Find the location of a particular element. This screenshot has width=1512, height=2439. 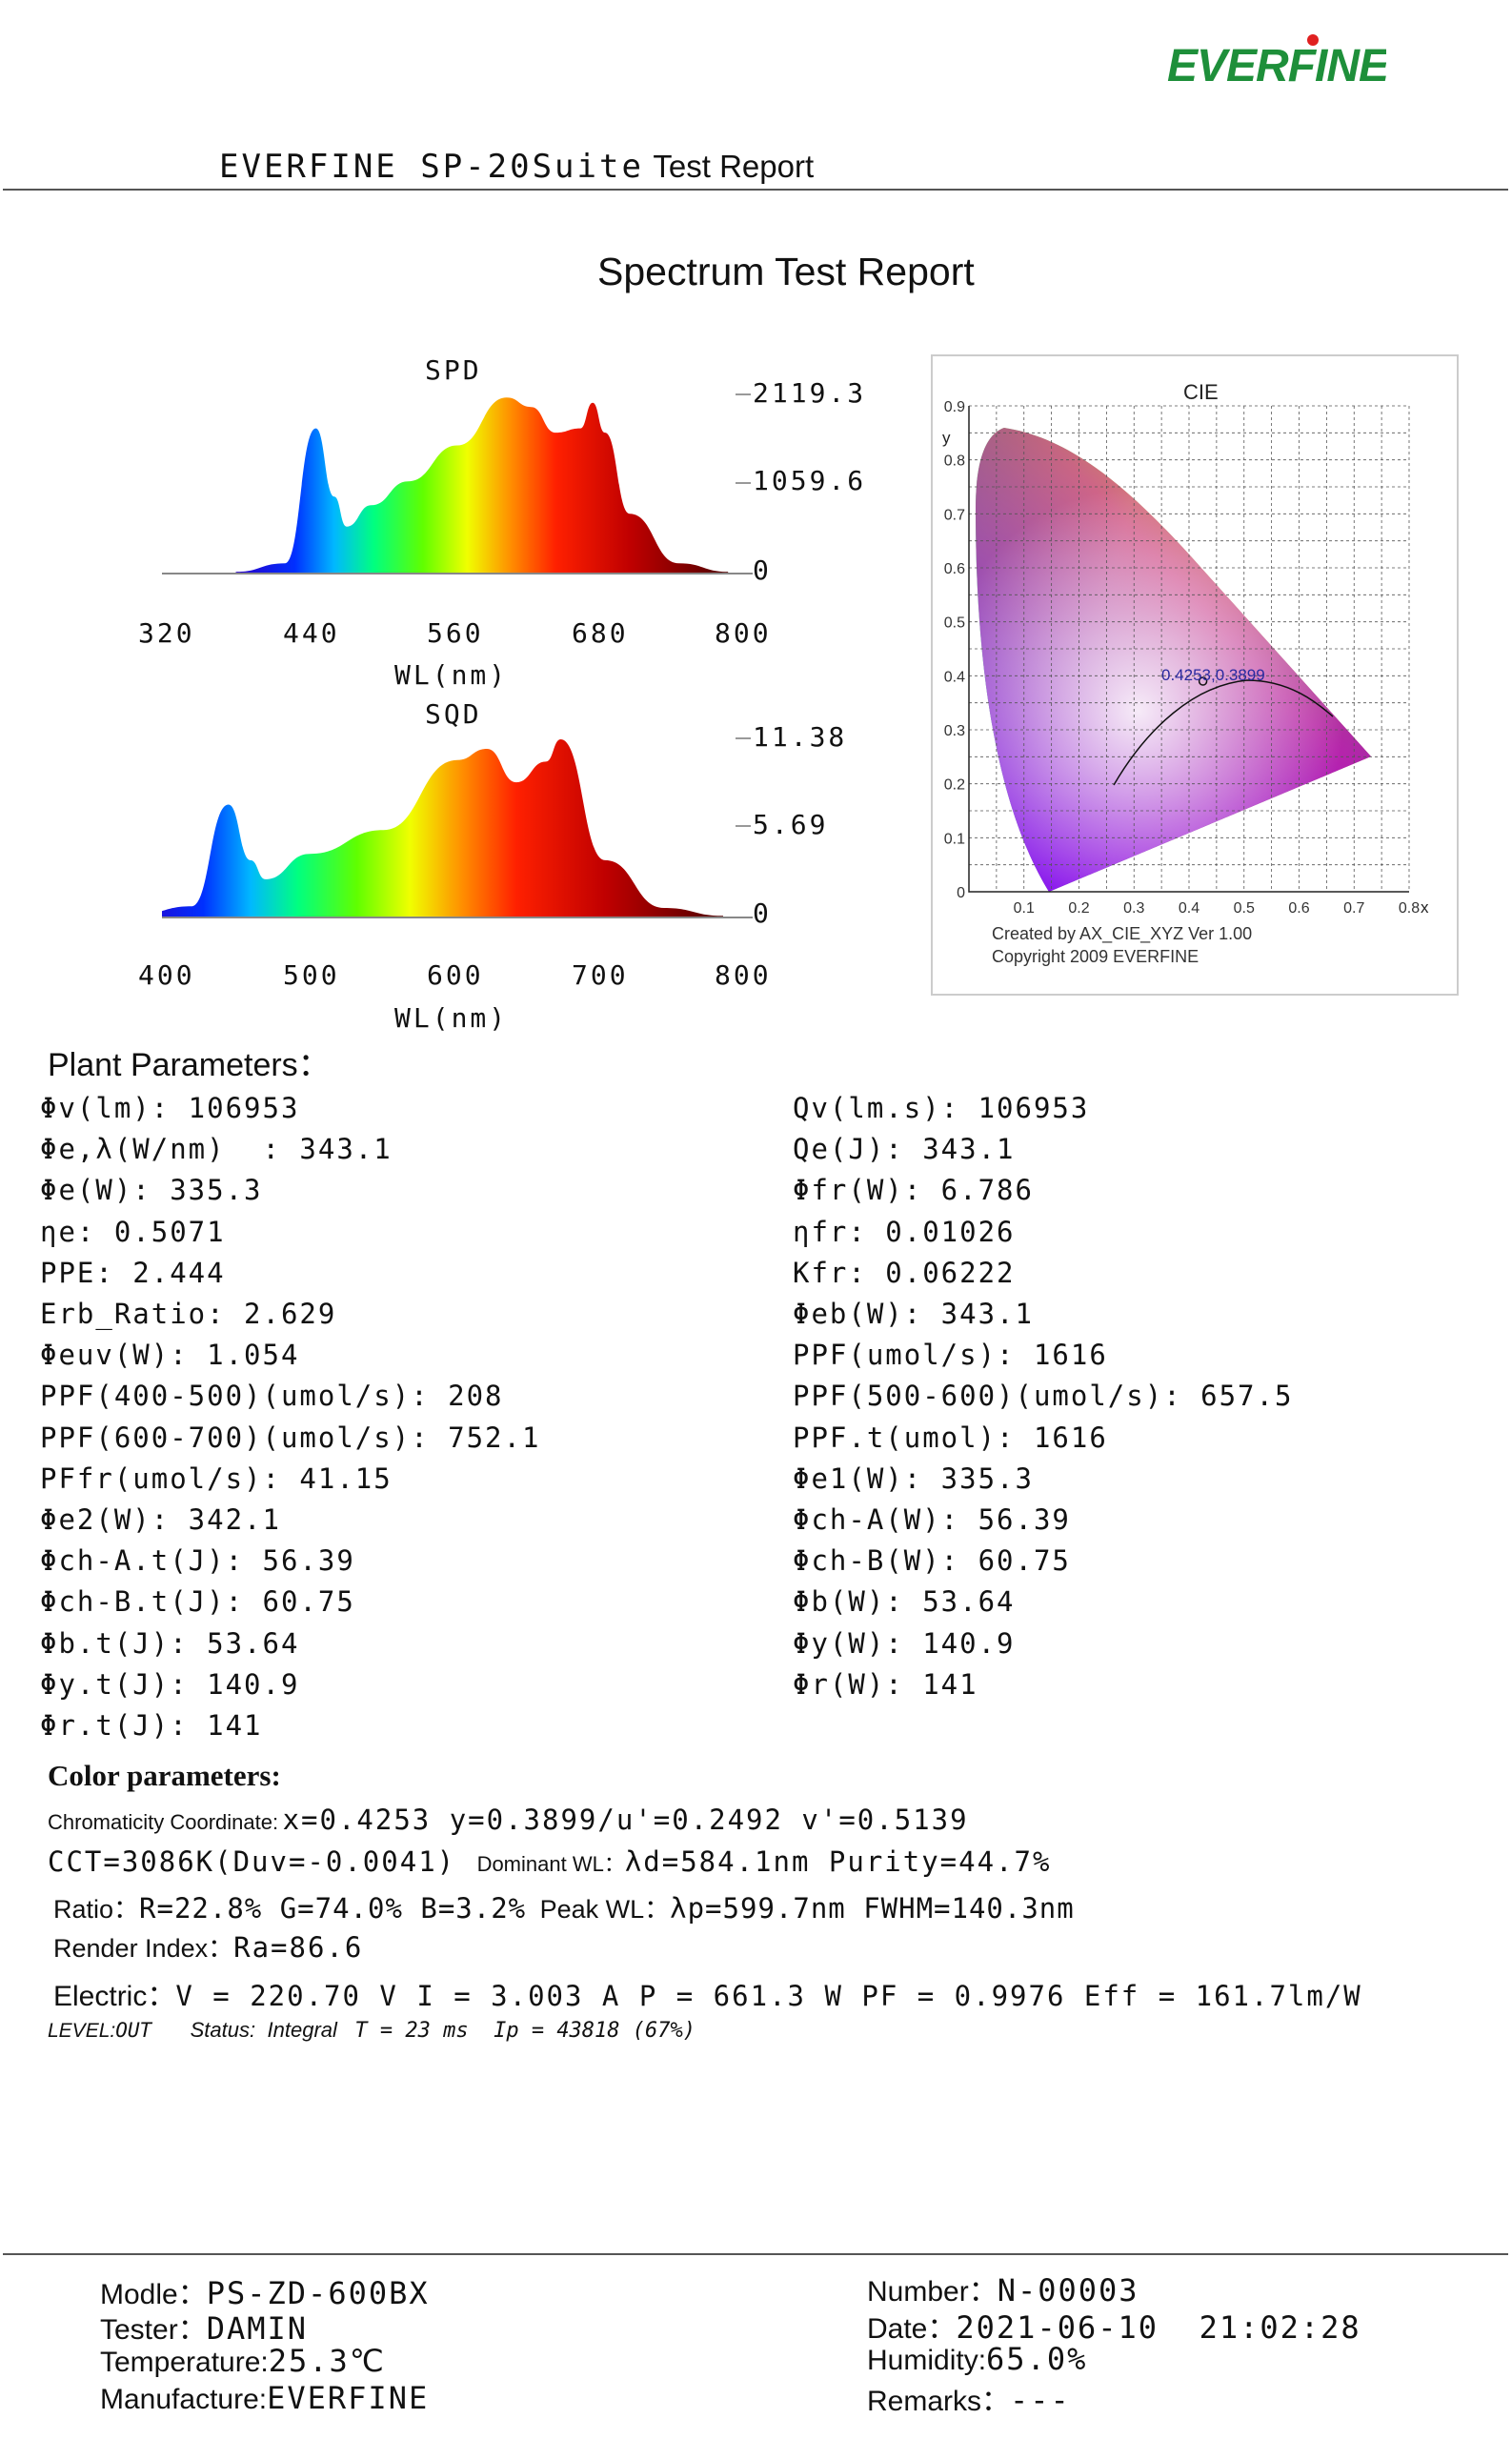

footer-remarks: Remarks：--- is located at coordinates (969, 2398).